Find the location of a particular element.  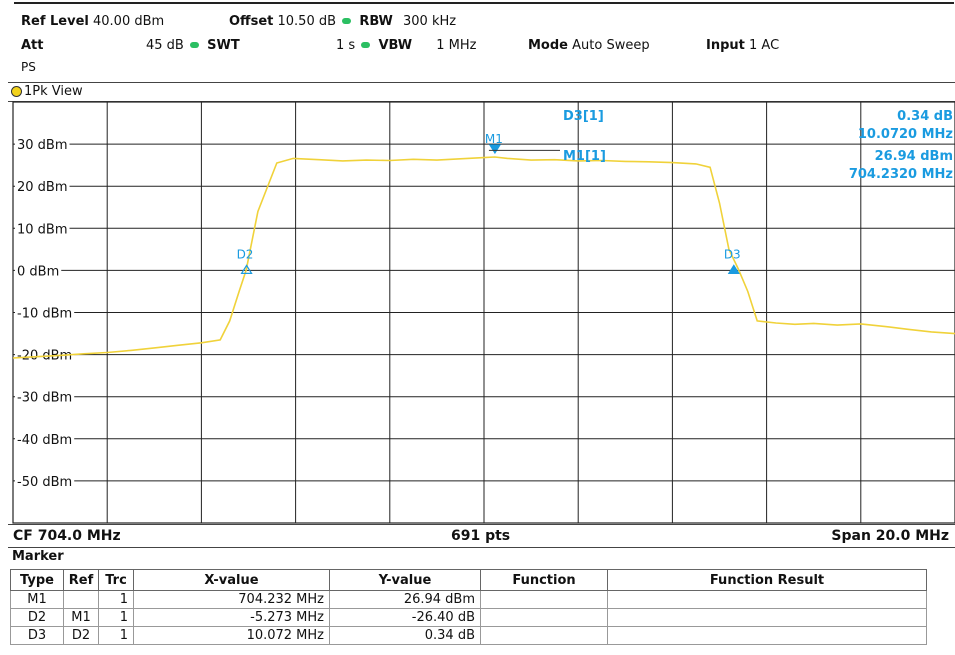

y-tick-label: -10 dBm is located at coordinates (44, 314).